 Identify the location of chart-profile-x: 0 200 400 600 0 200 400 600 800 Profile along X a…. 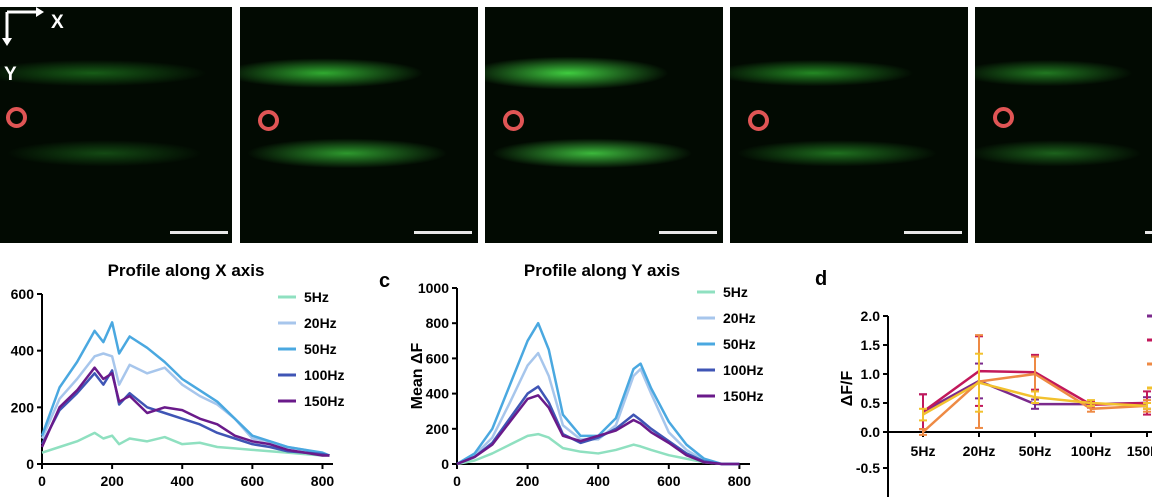
(178, 375).